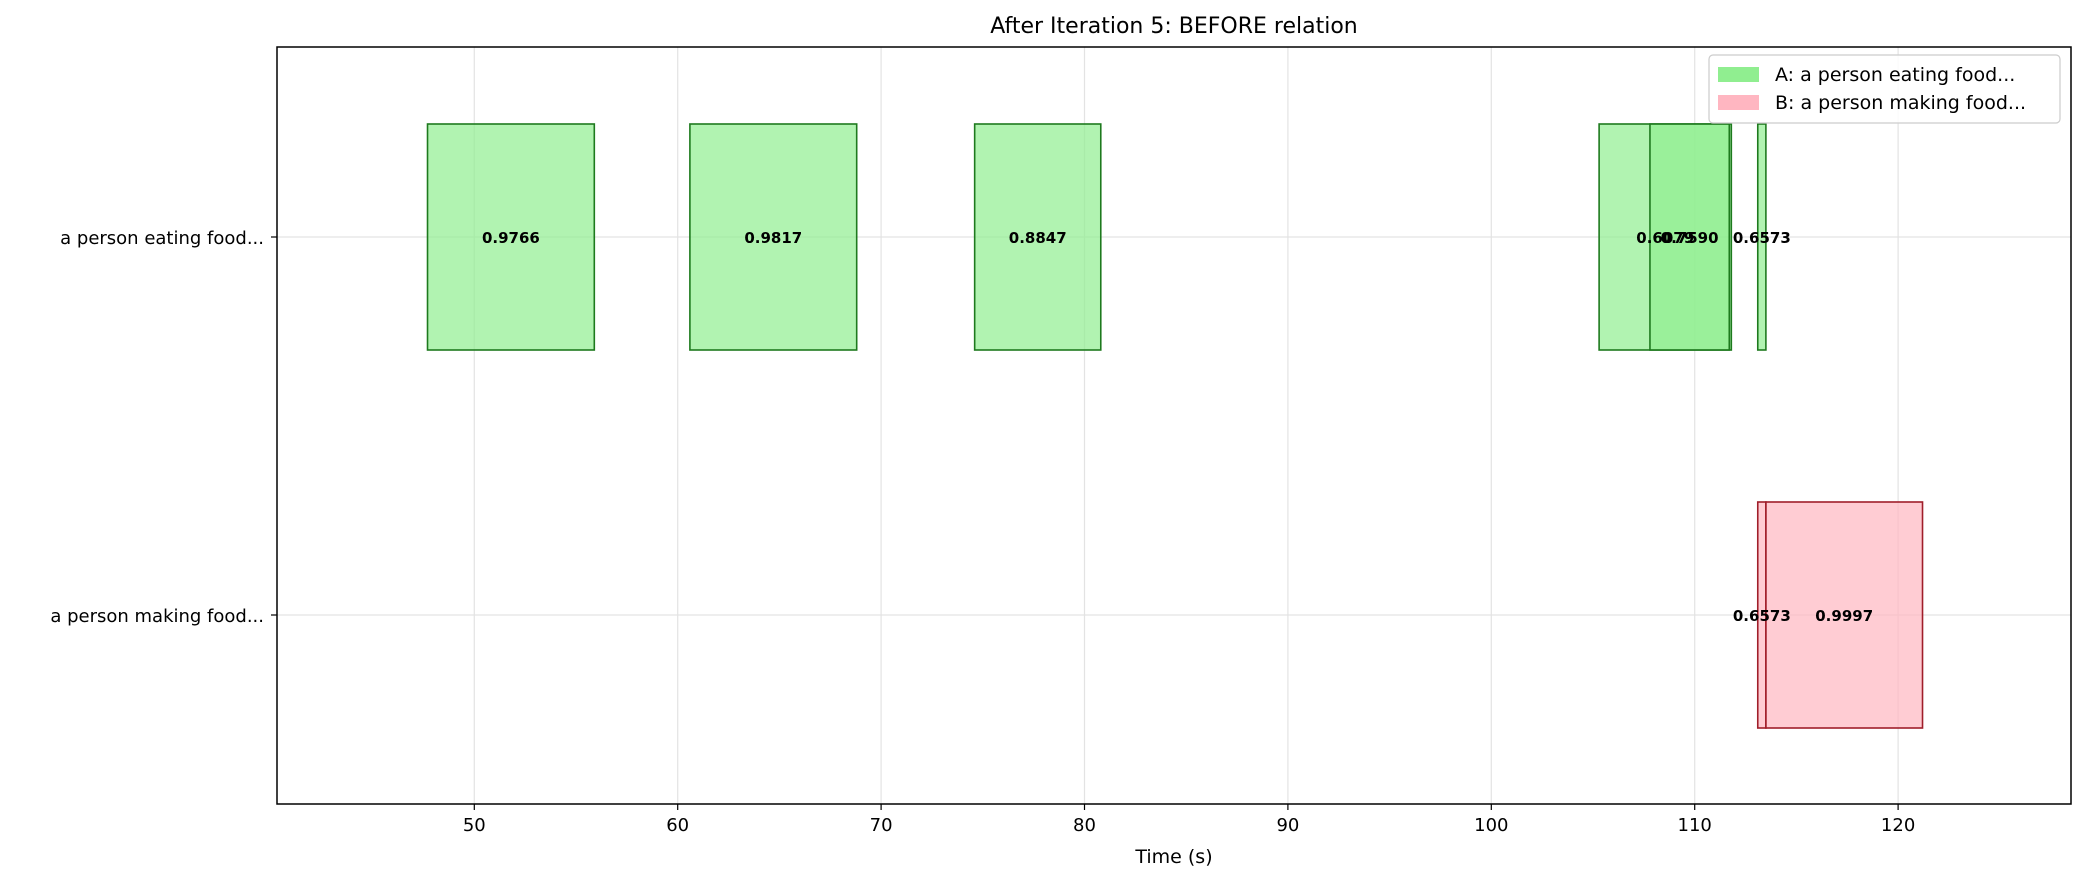 The image size is (2084, 881). I want to click on x-tick-label: 50, so click(474, 825).